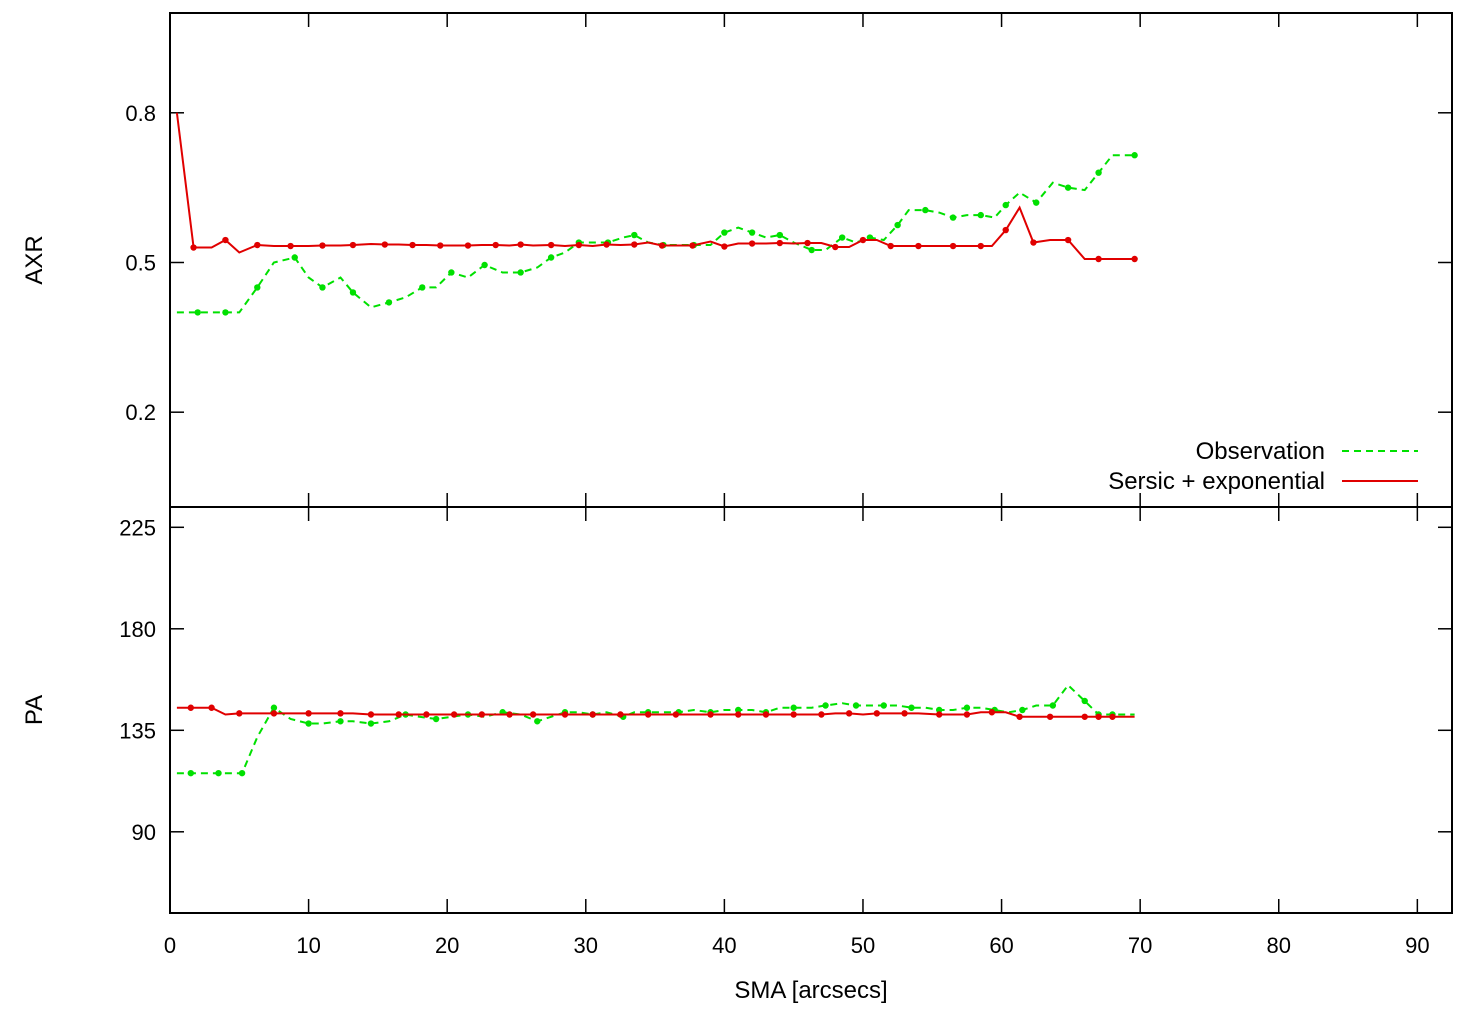  Describe the element at coordinates (140, 113) in the screenshot. I see `y-tick-label: 0.8` at that location.